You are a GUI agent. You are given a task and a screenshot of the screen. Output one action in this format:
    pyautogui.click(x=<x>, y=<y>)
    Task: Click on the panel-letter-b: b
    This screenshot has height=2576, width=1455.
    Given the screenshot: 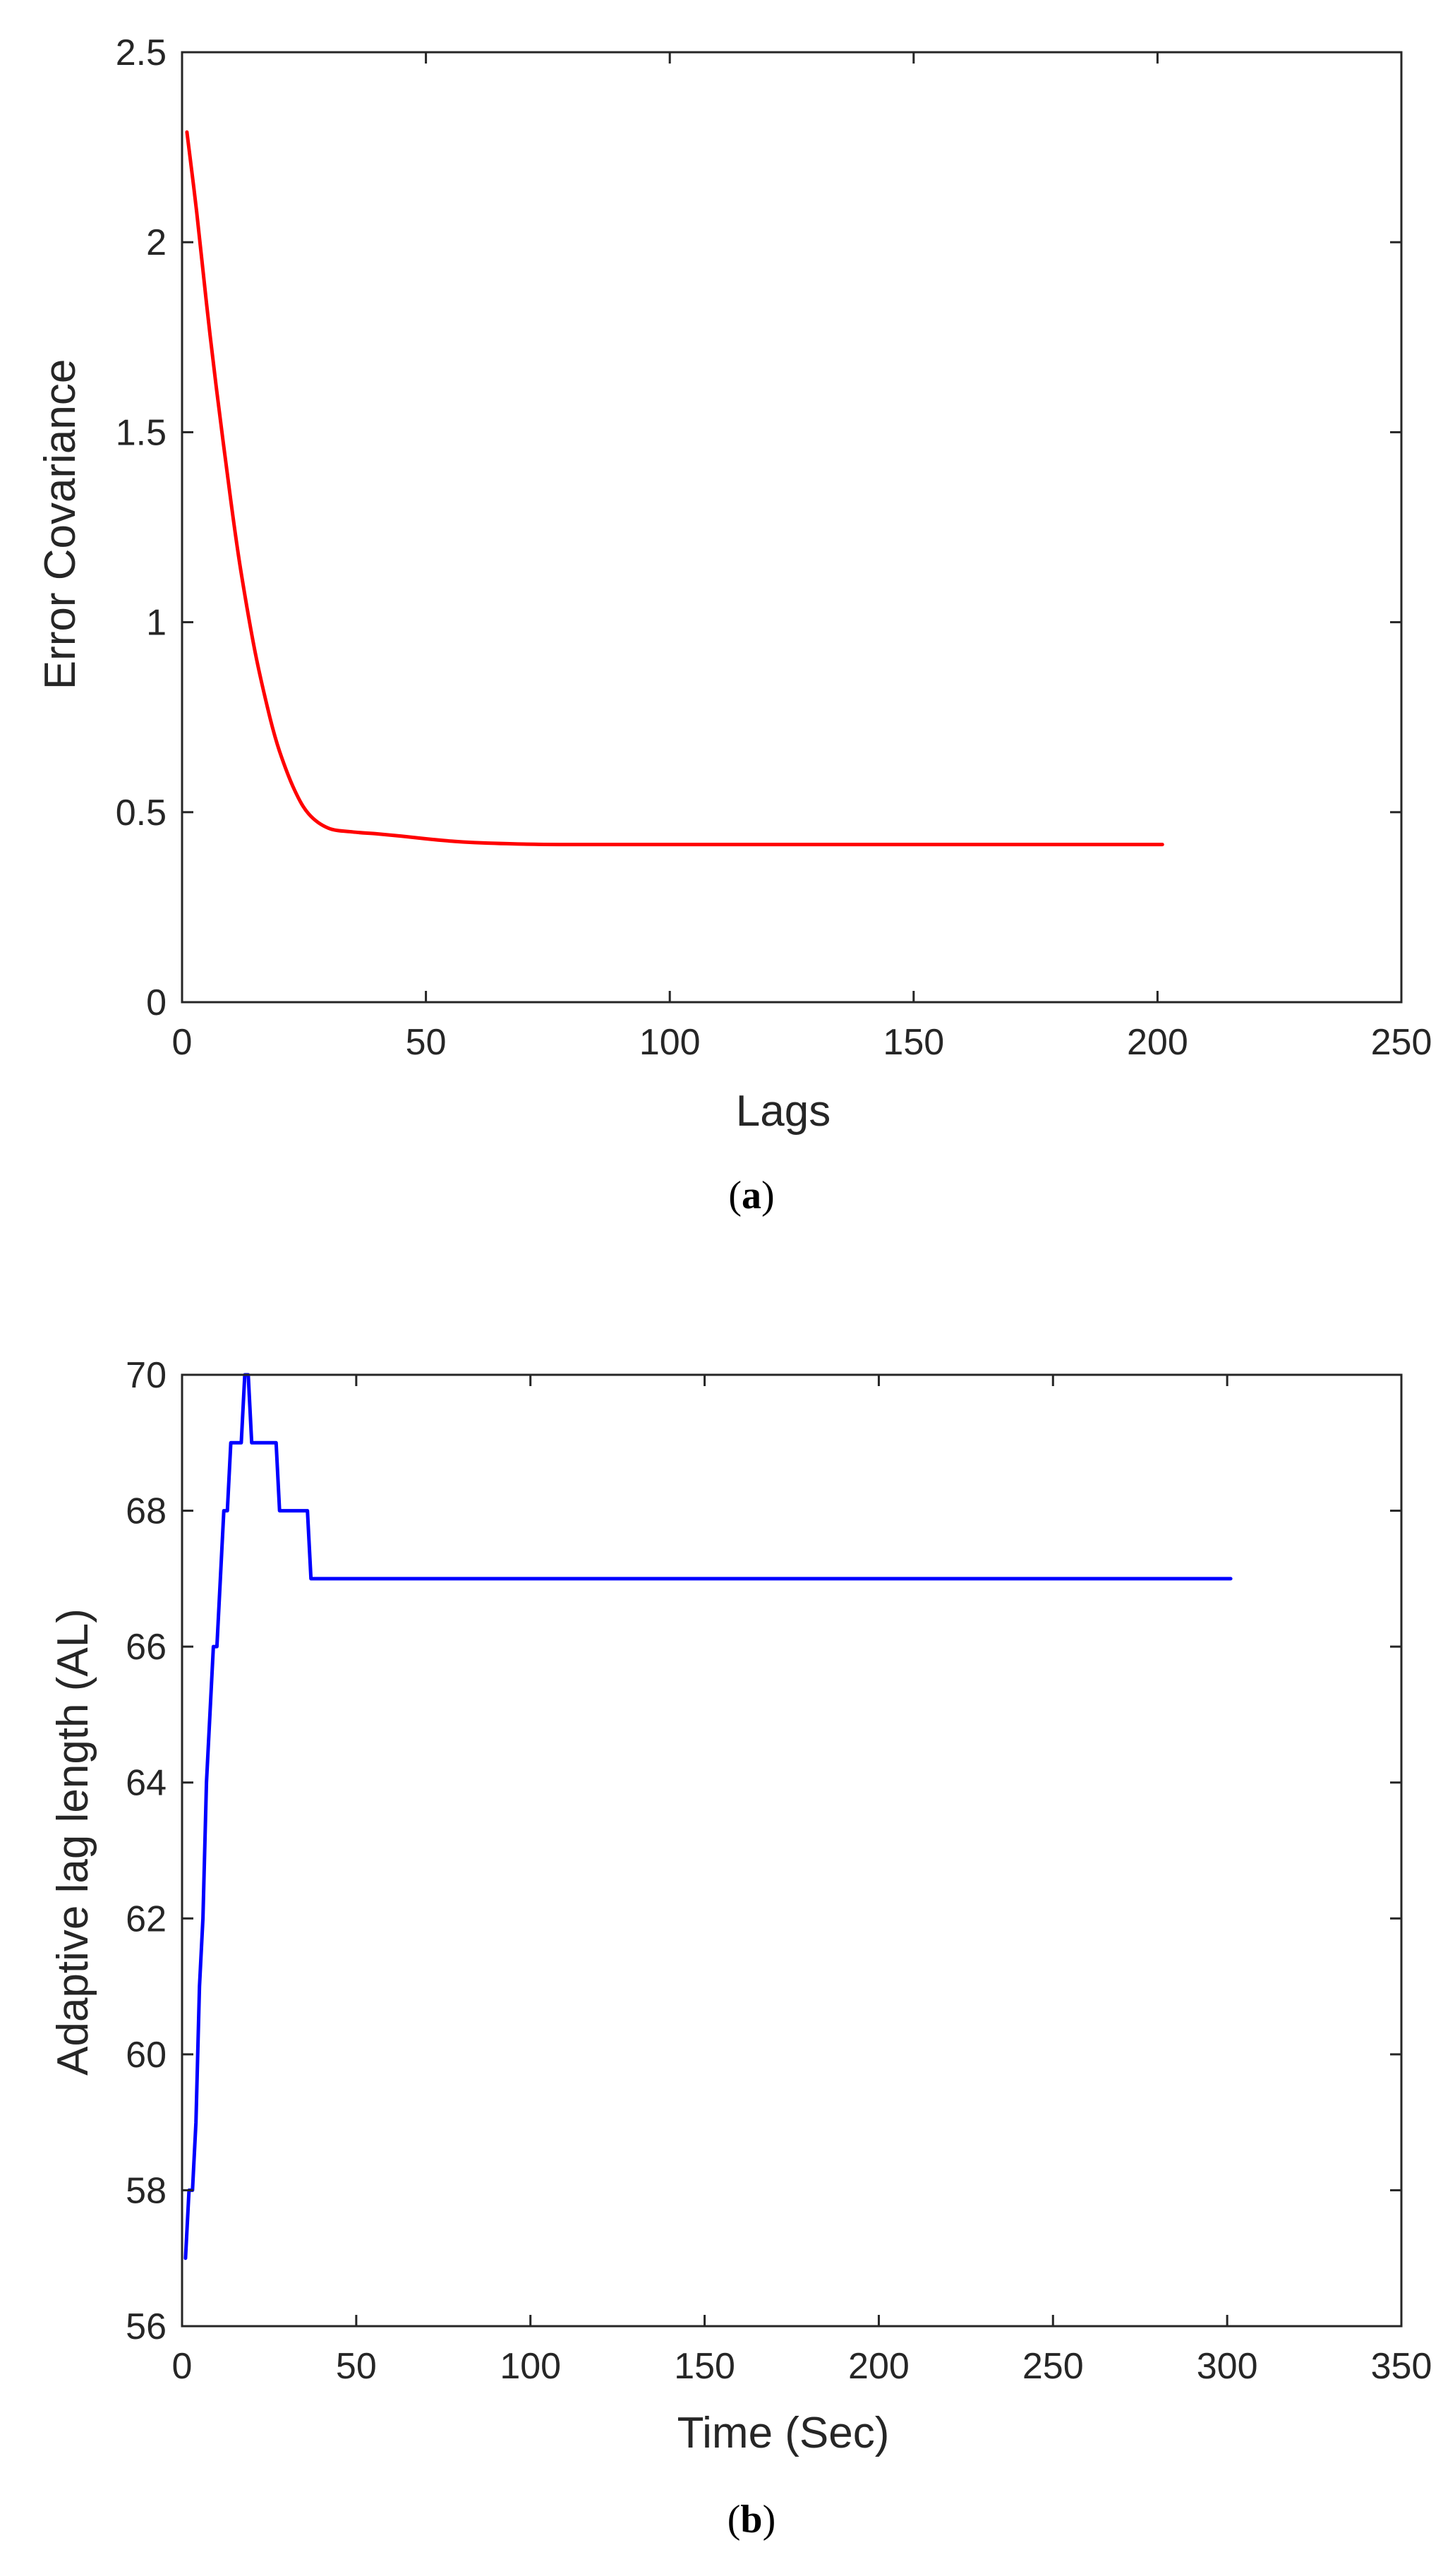 What is the action you would take?
    pyautogui.click(x=751, y=2519)
    